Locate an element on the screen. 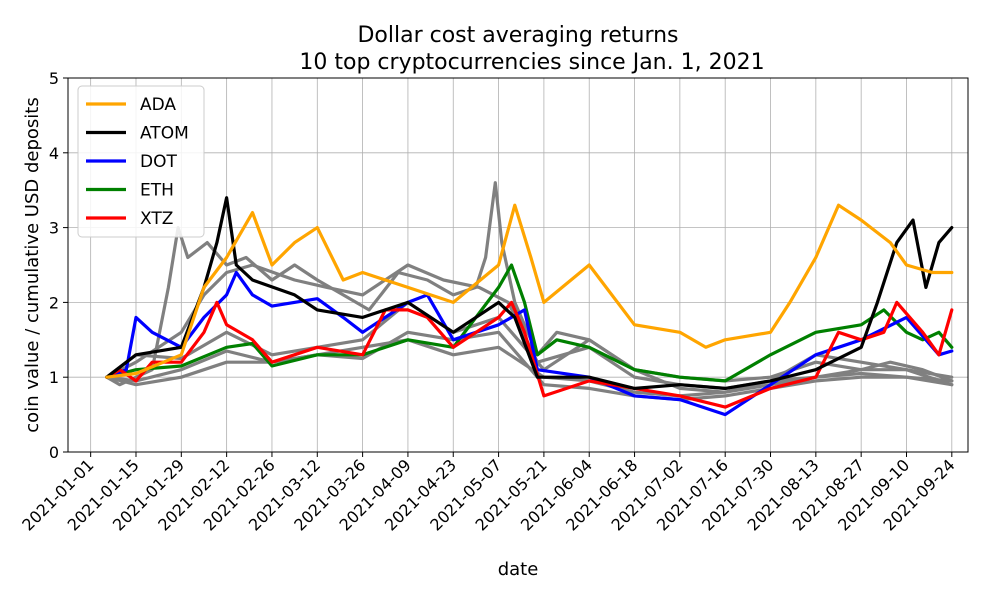 The image size is (1000, 600). y-tick-label: 4 is located at coordinates (54, 153).